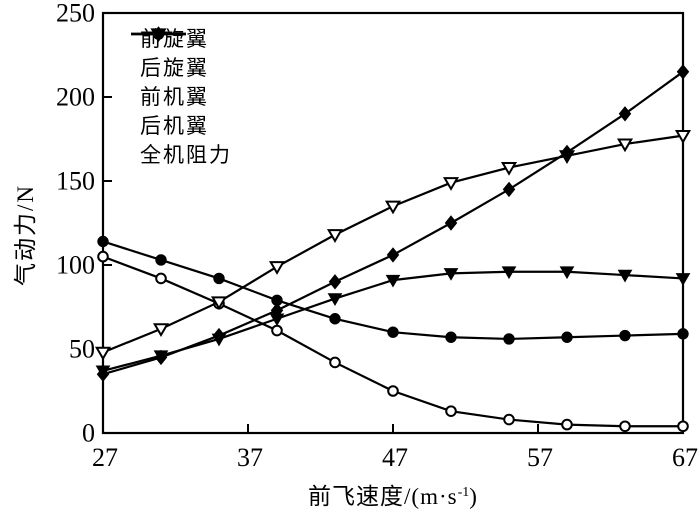 Image resolution: width=700 pixels, height=512 pixels. I want to click on legend-label-total-drag: 全机阻力, so click(186, 155).